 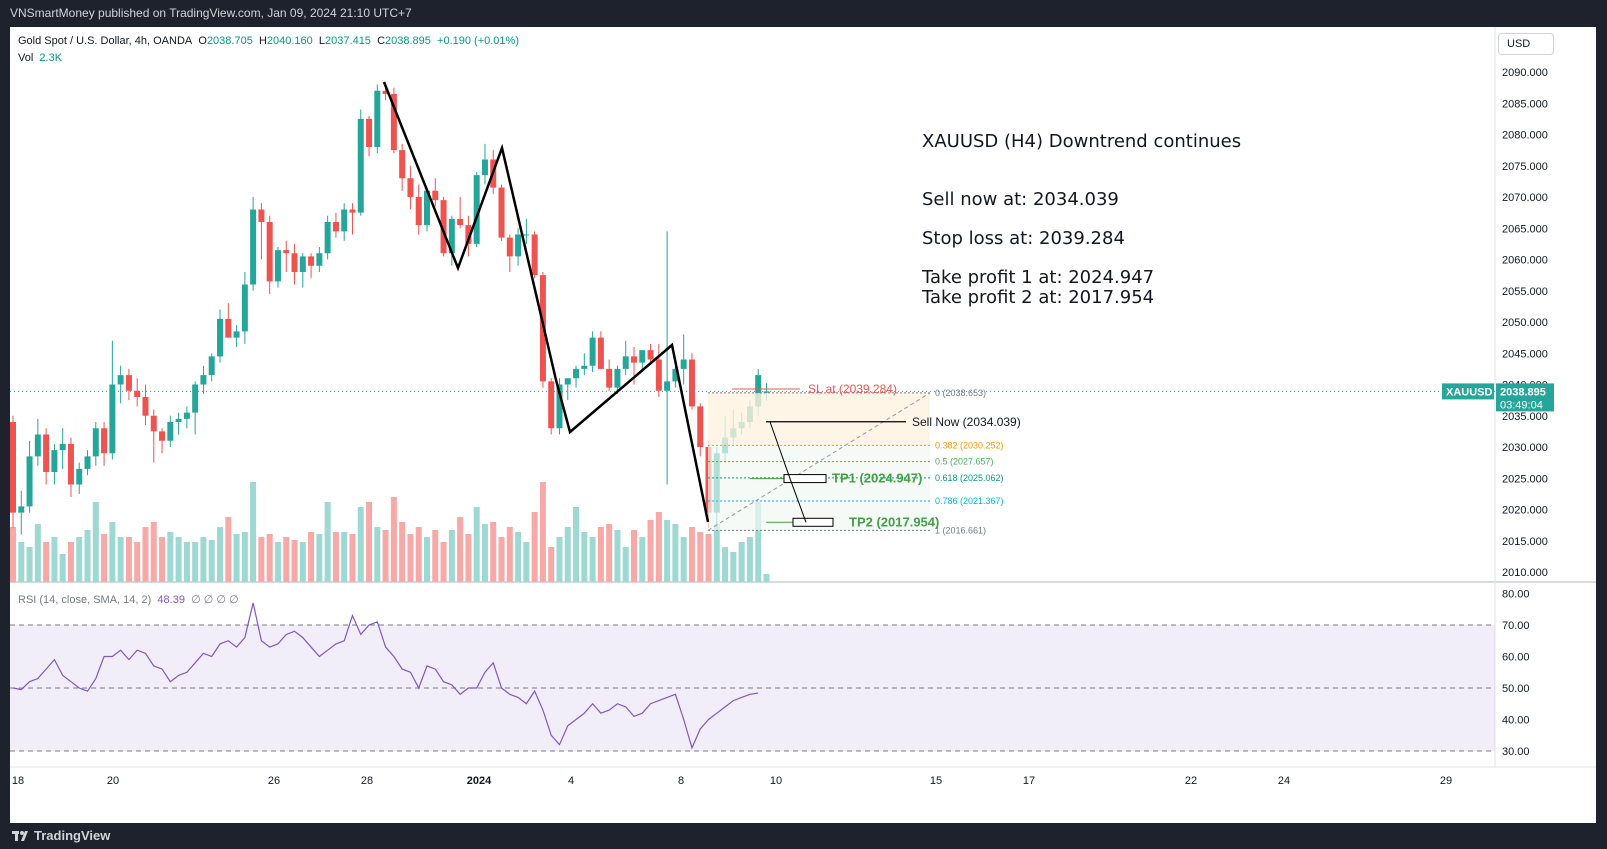 I want to click on annotation-tp2: Take profit 2 at: 2017.954, so click(x=1038, y=297).